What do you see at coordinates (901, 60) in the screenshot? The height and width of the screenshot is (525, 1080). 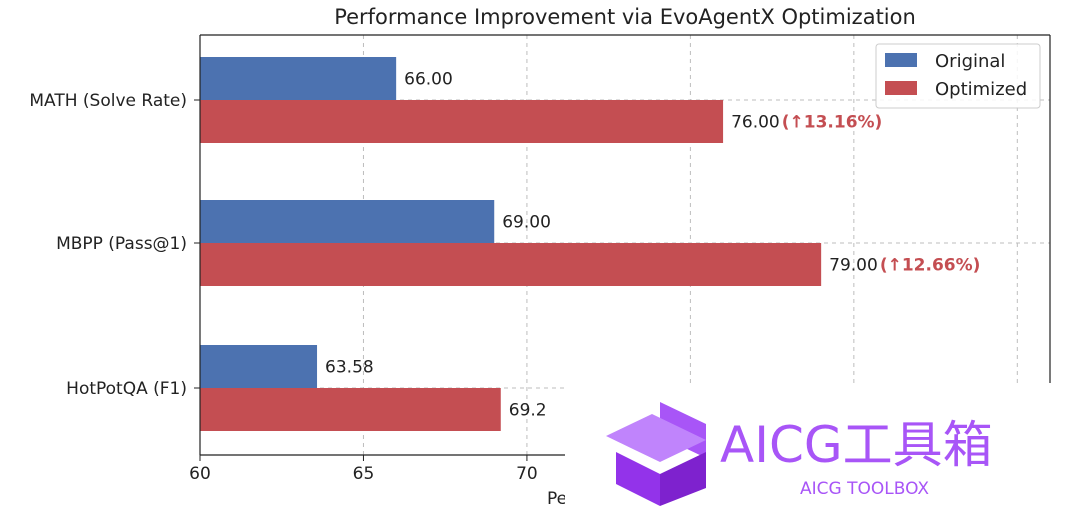 I see `legend-swatch-original` at bounding box center [901, 60].